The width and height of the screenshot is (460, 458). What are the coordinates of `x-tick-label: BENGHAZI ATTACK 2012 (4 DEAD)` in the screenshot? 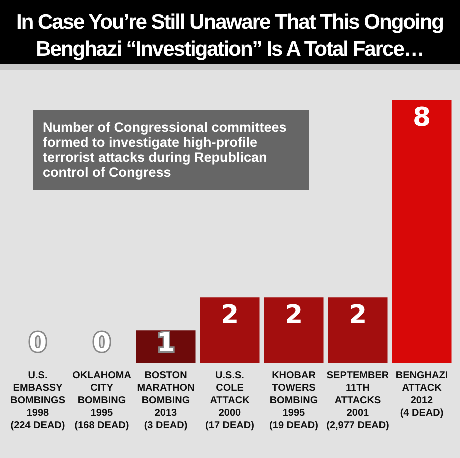 It's located at (422, 394).